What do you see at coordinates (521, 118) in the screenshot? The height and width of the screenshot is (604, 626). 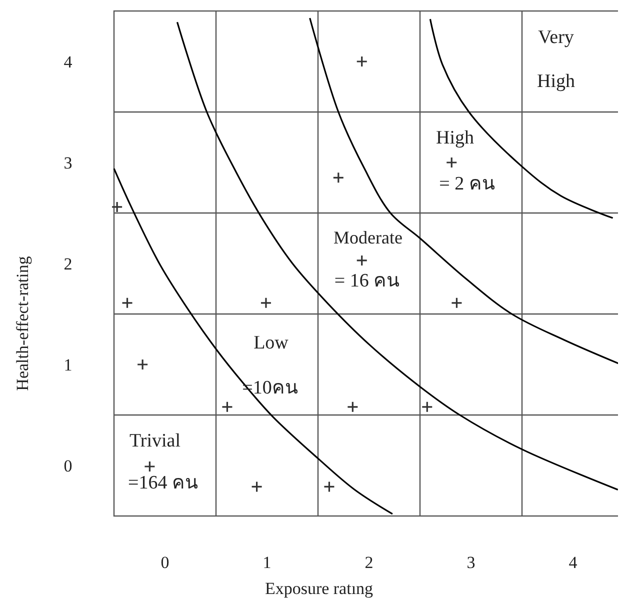 I see `line-series` at bounding box center [521, 118].